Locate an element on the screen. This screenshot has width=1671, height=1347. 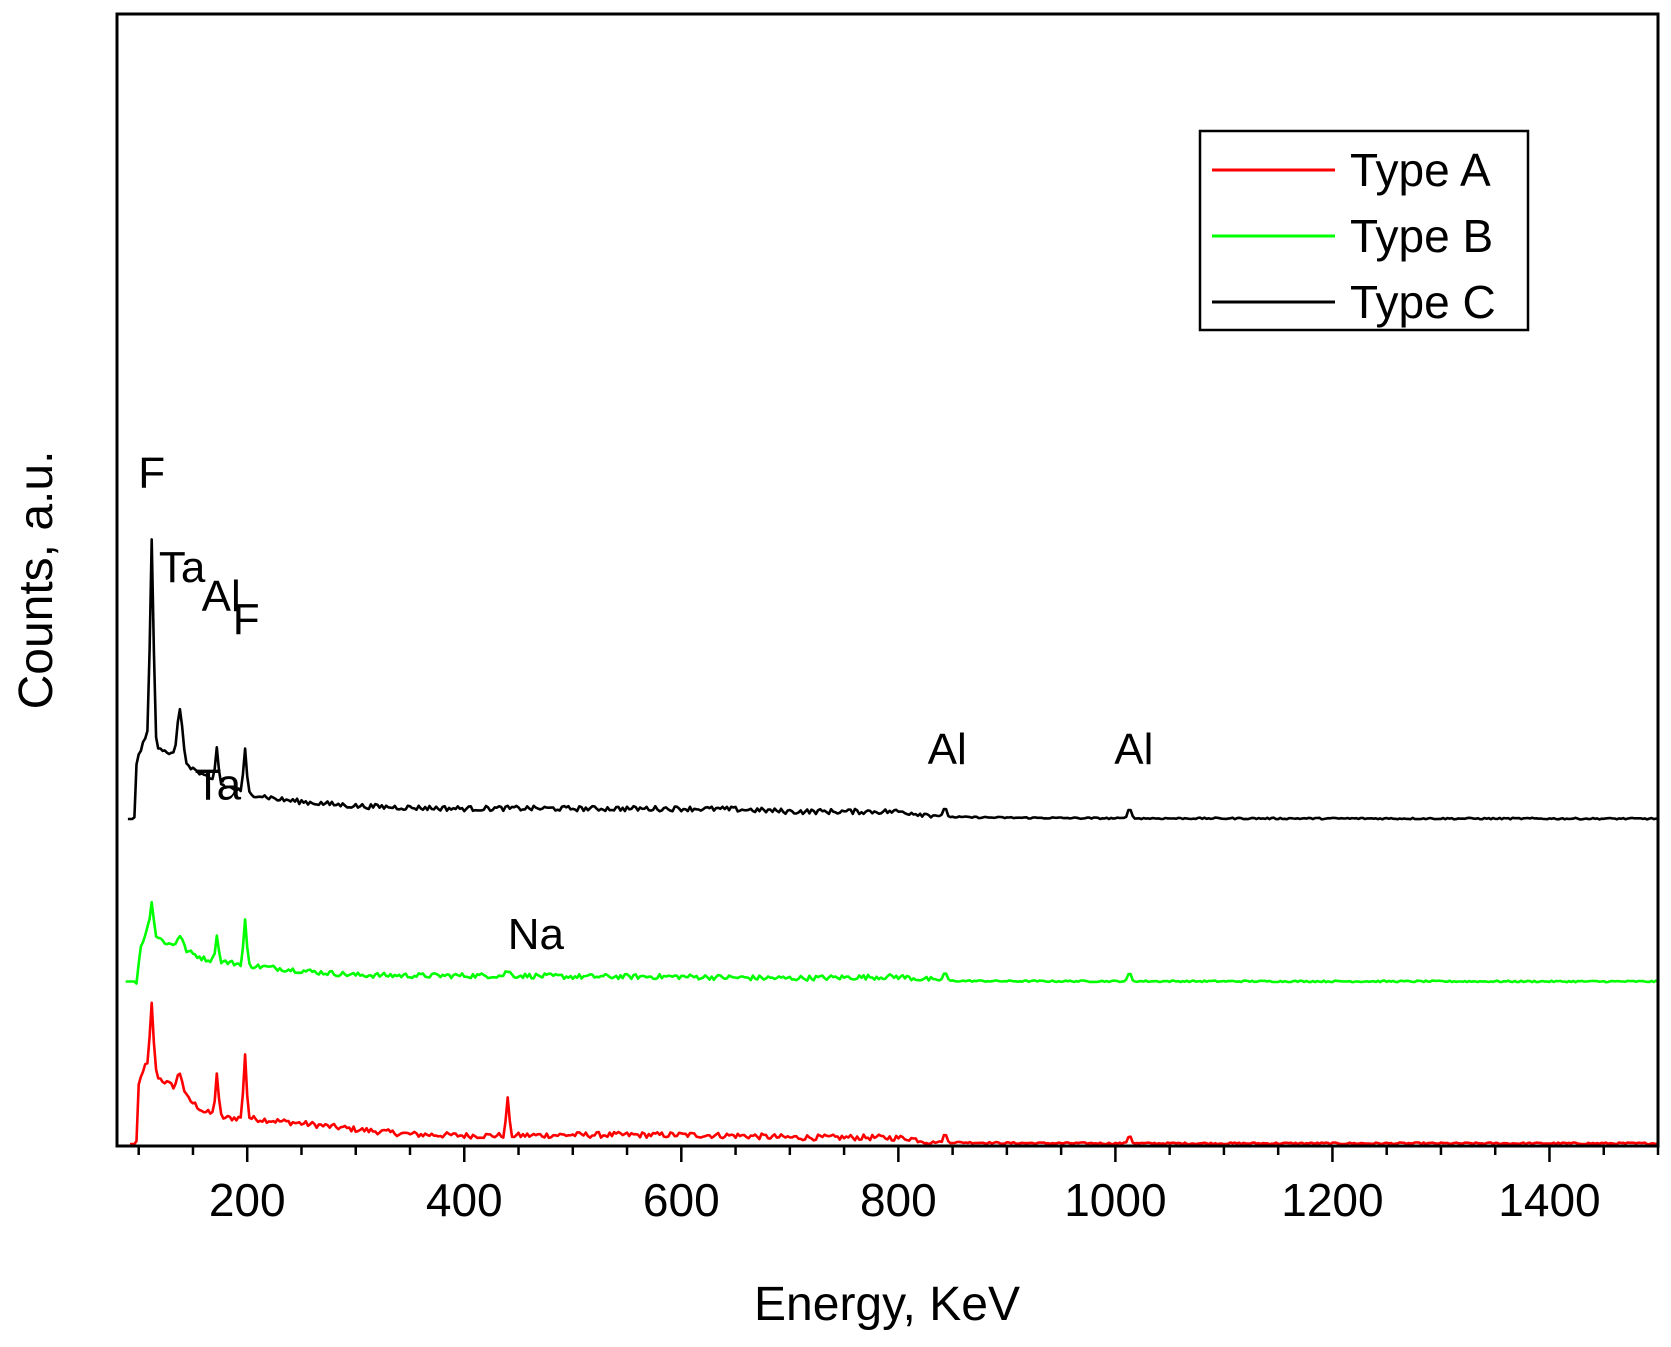
x-tick-label: 800 is located at coordinates (898, 1200).